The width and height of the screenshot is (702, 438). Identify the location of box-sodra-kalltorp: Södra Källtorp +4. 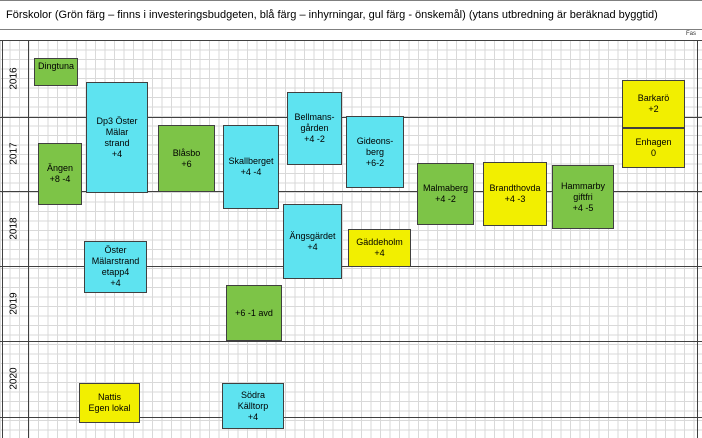
(253, 406).